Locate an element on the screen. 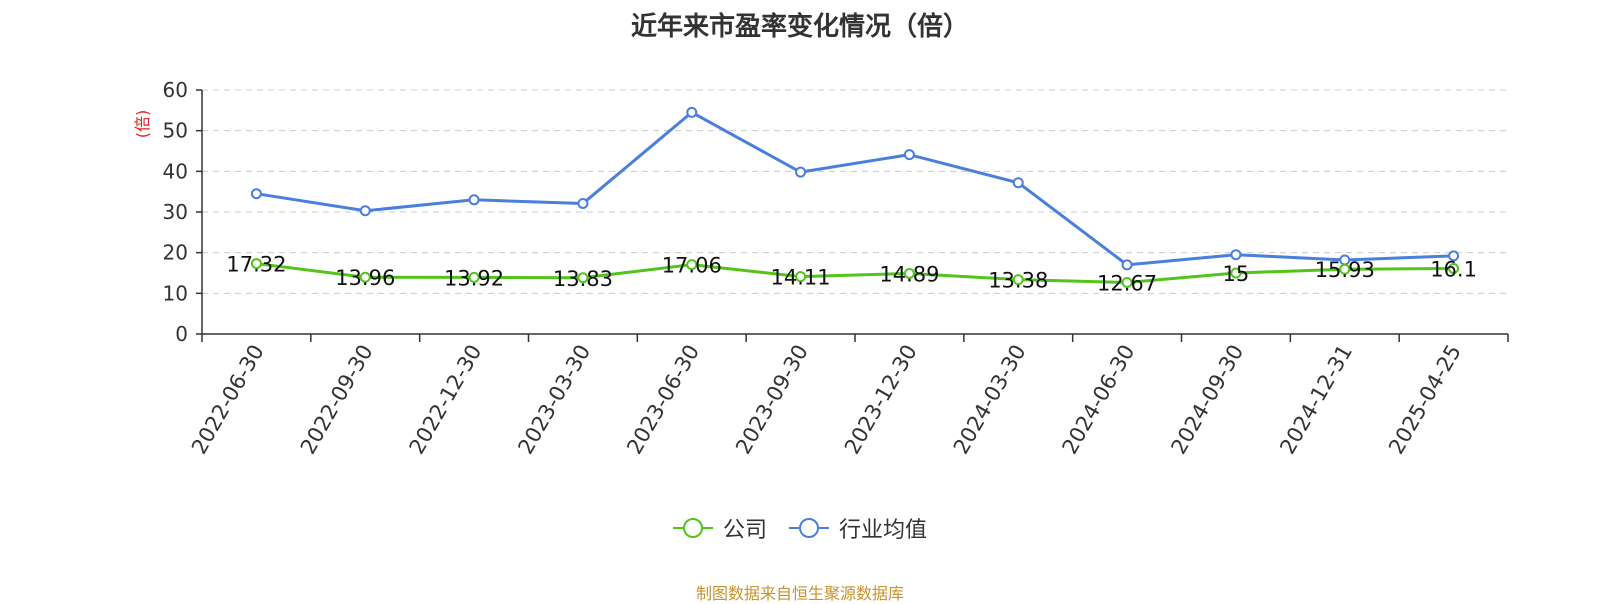 This screenshot has height=604, width=1600. y-tick-label-20: 20 is located at coordinates (175, 253).